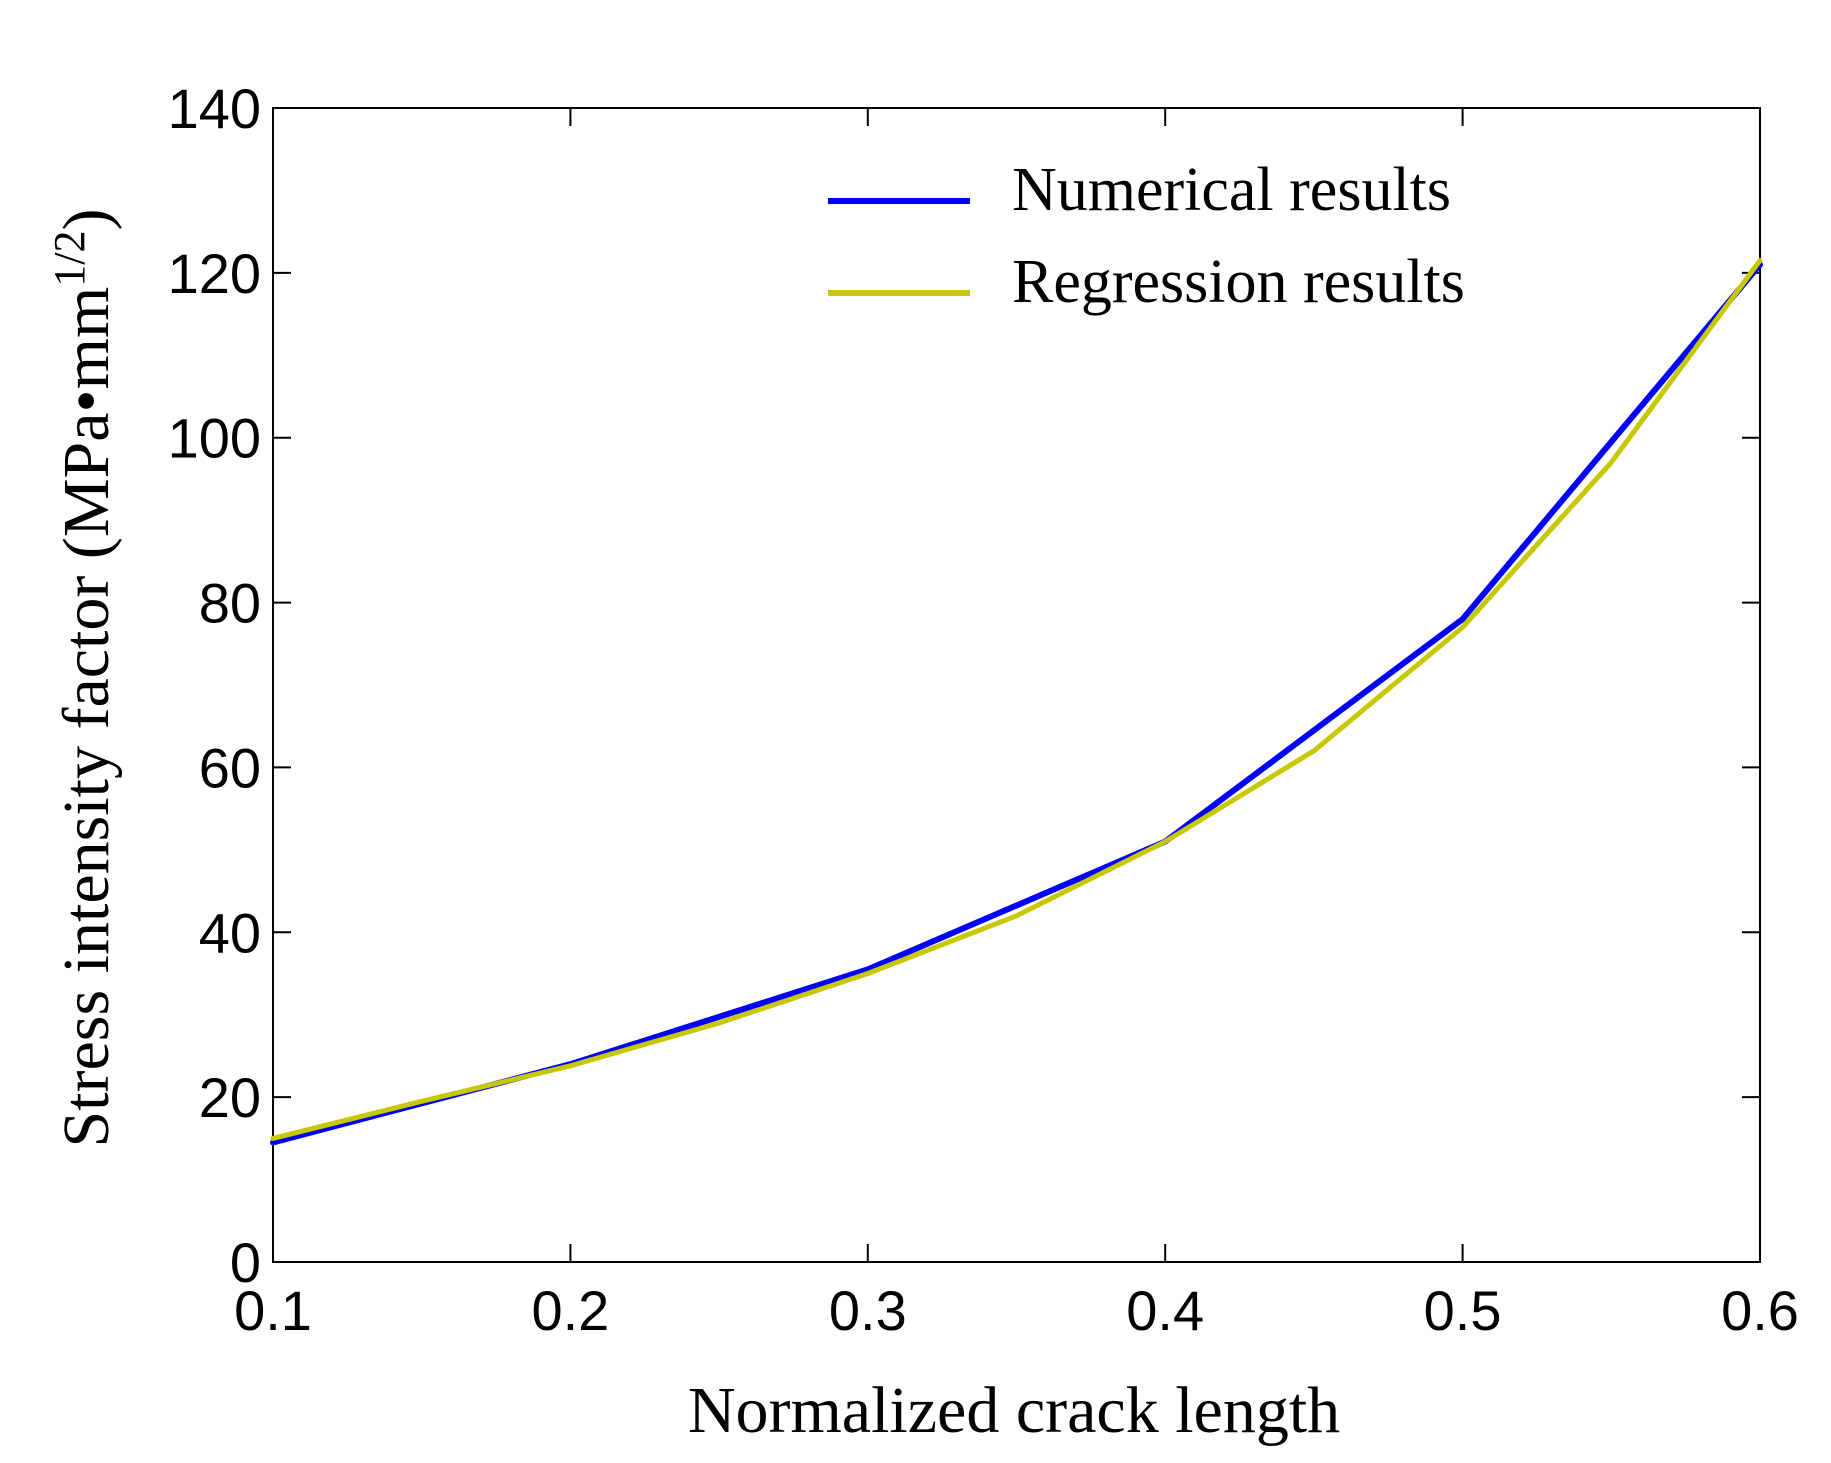 This screenshot has height=1463, width=1831. What do you see at coordinates (86, 219) in the screenshot?
I see `y-axis-label-close: )` at bounding box center [86, 219].